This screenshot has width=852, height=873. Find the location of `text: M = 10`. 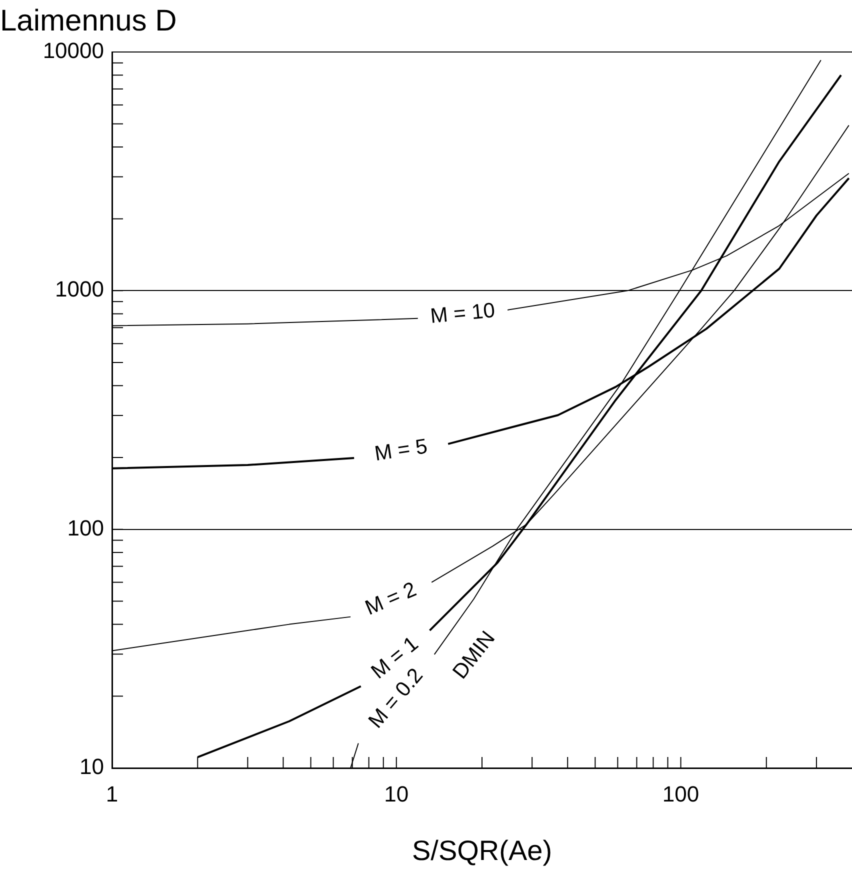

text: M = 10 is located at coordinates (462, 313).